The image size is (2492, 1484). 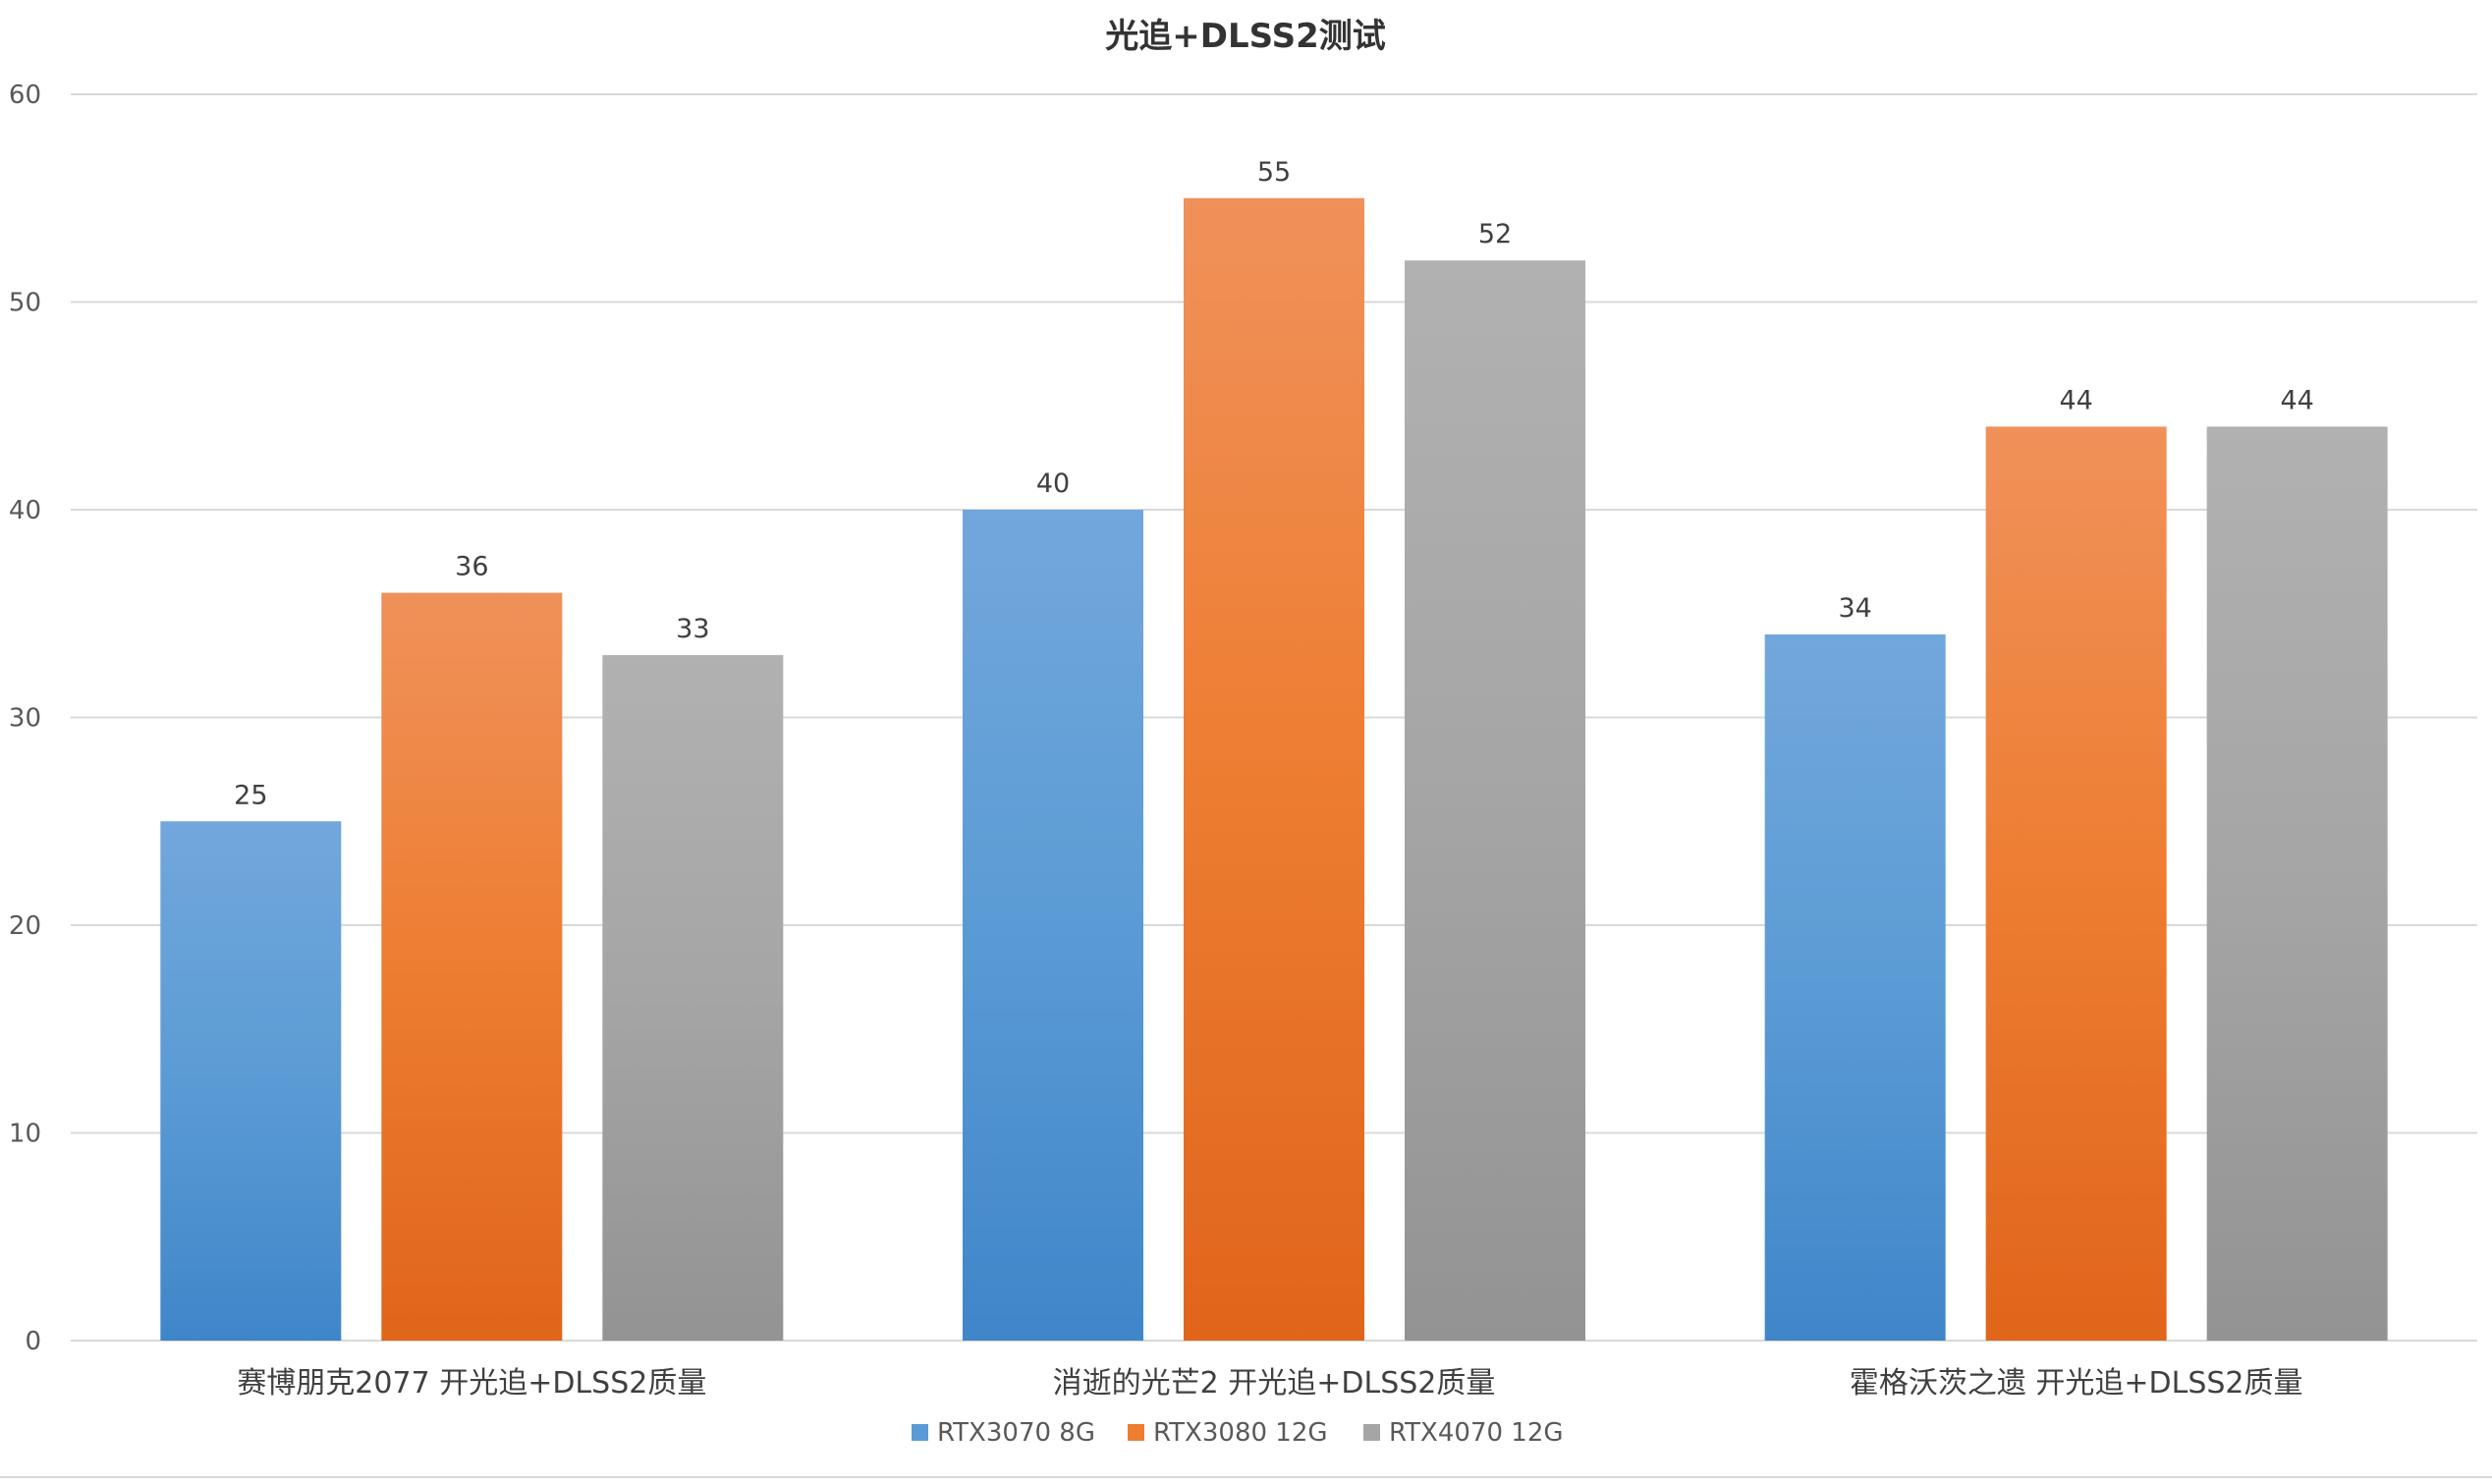 What do you see at coordinates (471, 567) in the screenshot?
I see `data-label: 36` at bounding box center [471, 567].